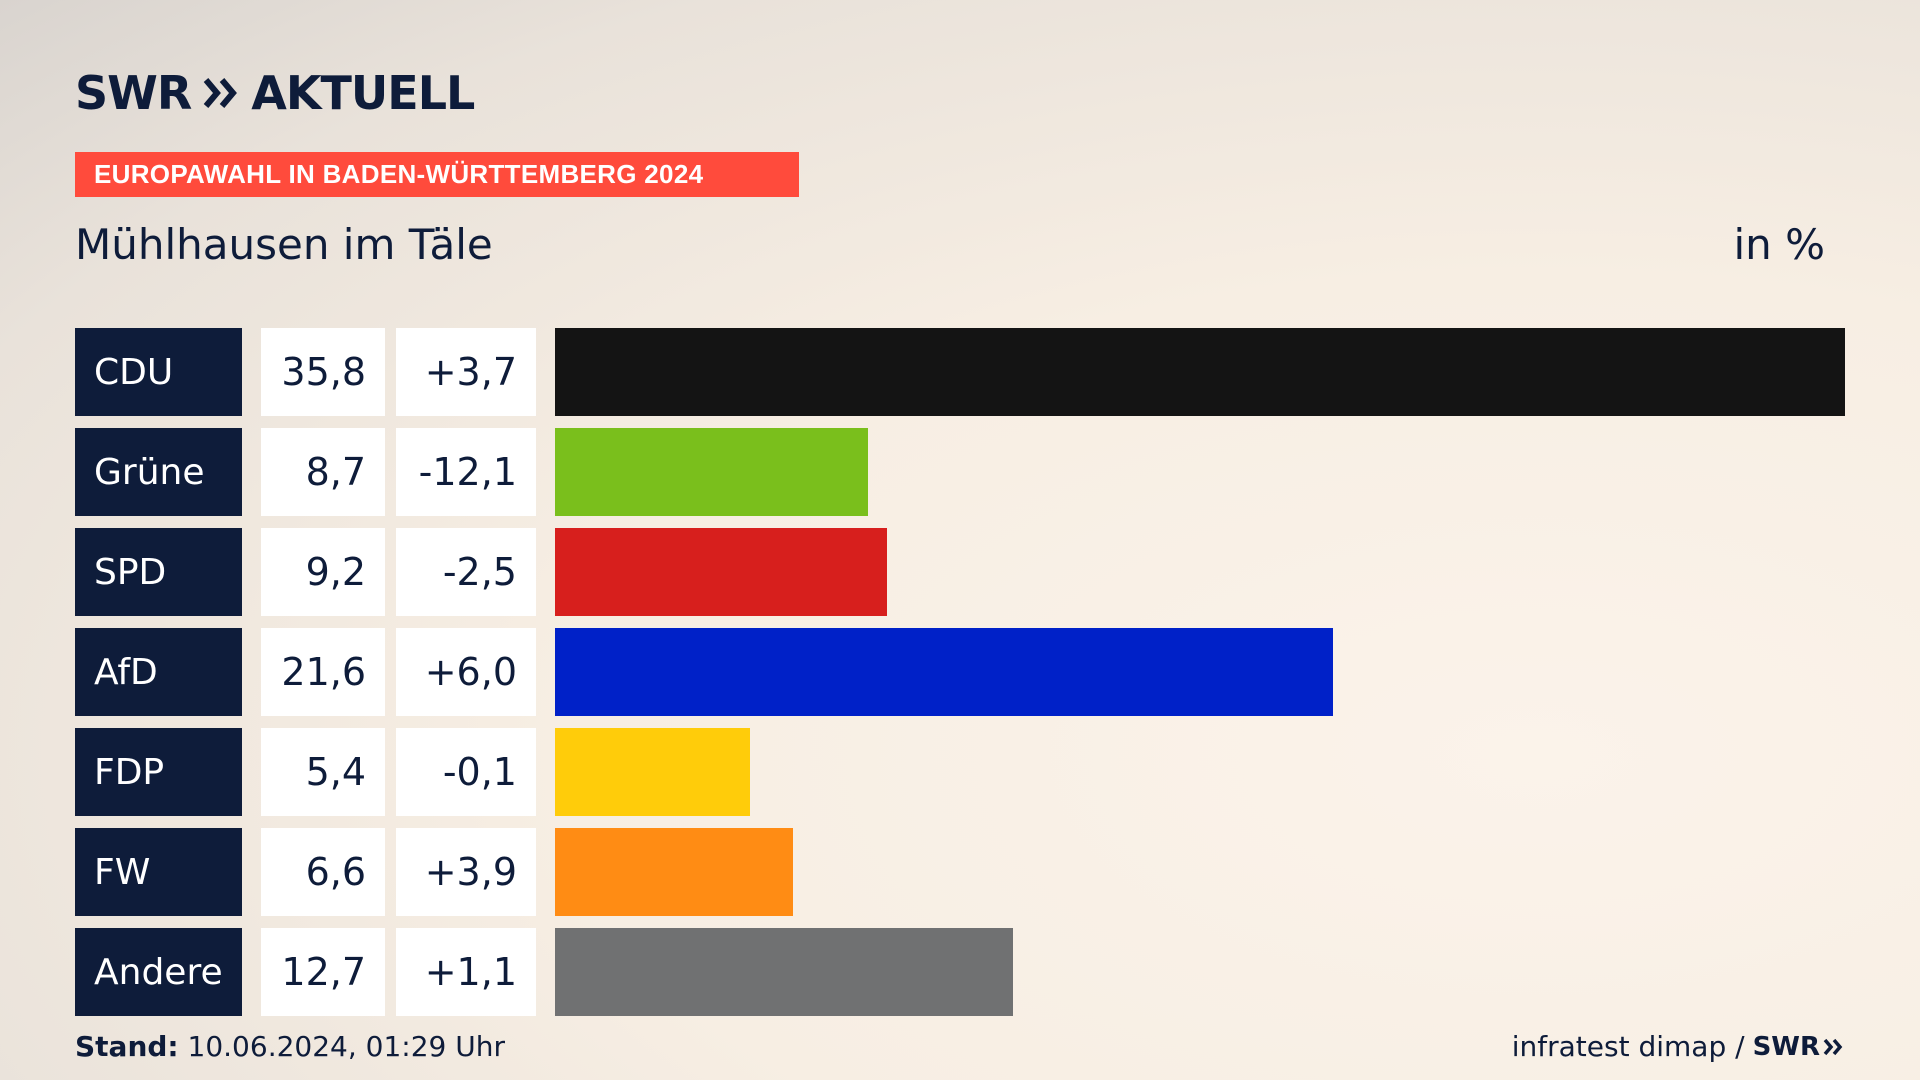 The height and width of the screenshot is (1080, 1920). Describe the element at coordinates (158, 872) in the screenshot. I see `party-label: FW` at that location.